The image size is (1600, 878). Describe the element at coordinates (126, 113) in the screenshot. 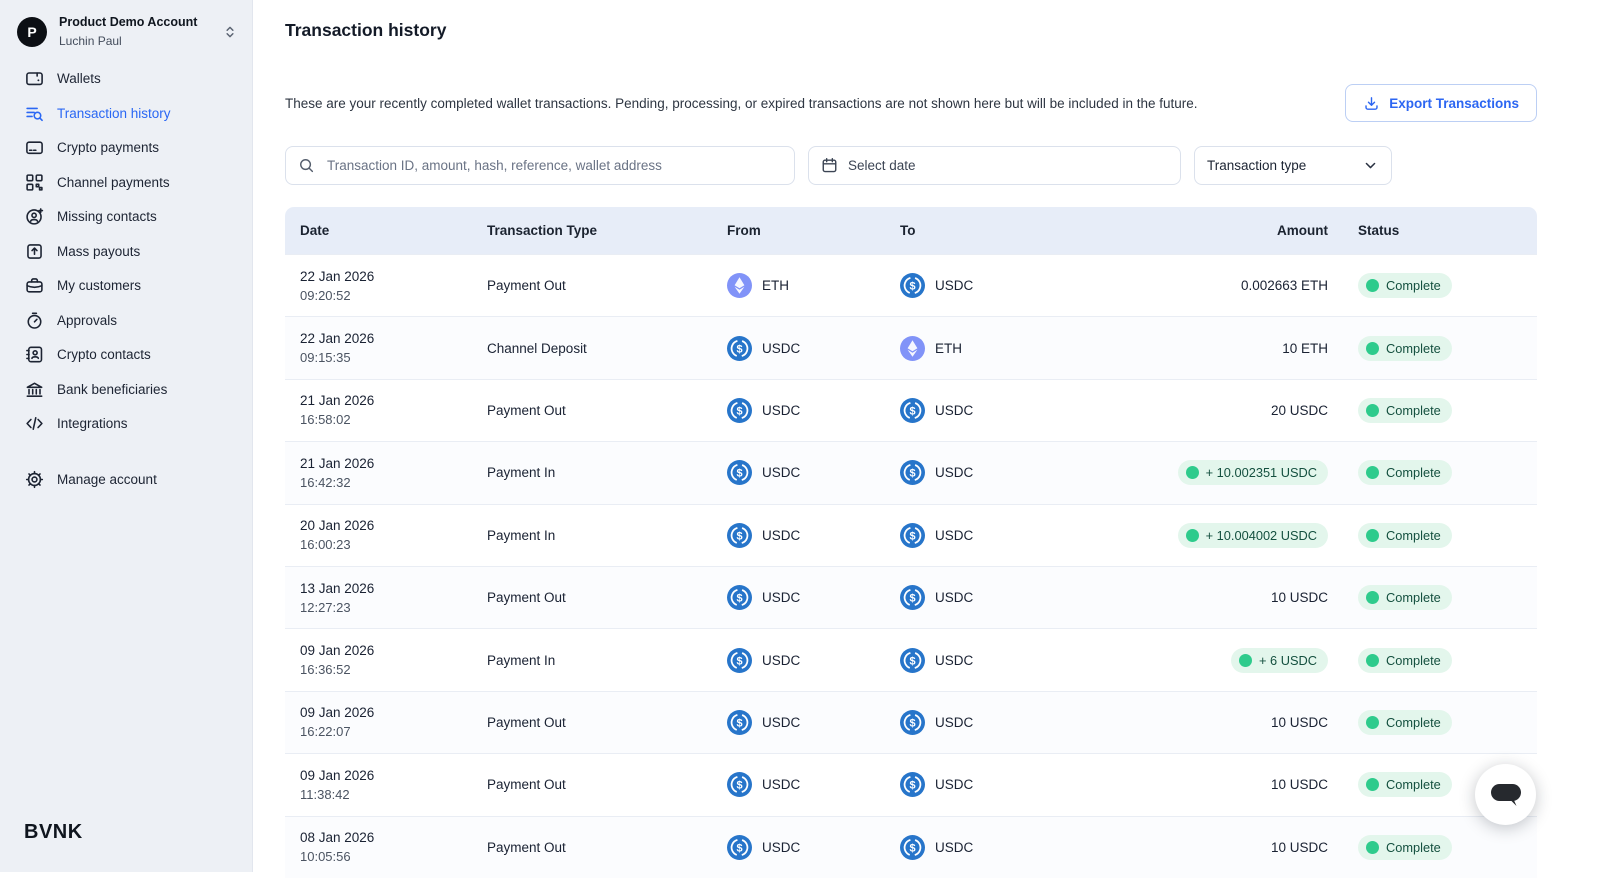

I see `sidebar-item-transaction-history: Transaction history` at that location.